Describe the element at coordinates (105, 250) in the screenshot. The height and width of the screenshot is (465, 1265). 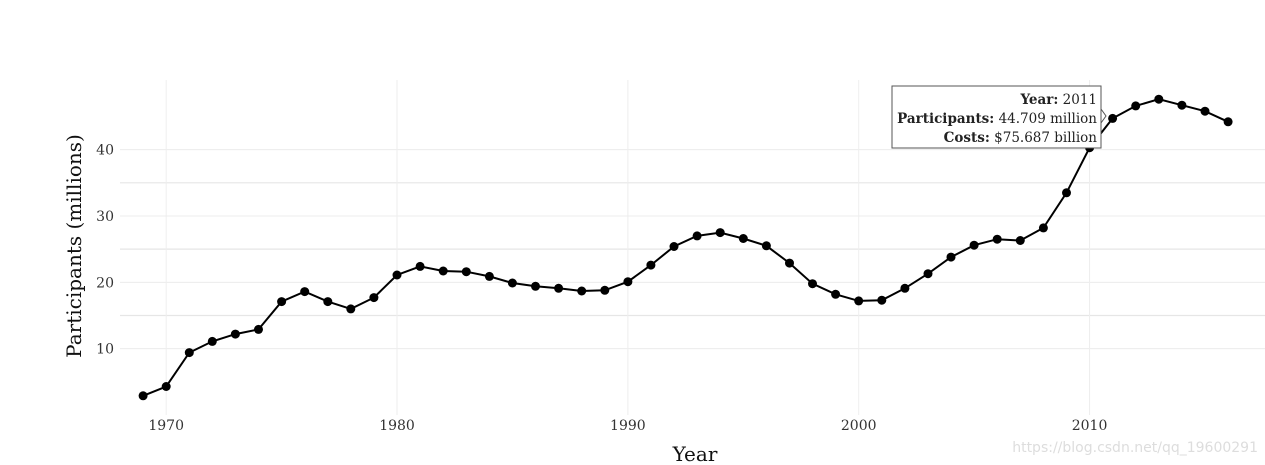
I see `y-axis-ticks: 10 20 30 40` at that location.